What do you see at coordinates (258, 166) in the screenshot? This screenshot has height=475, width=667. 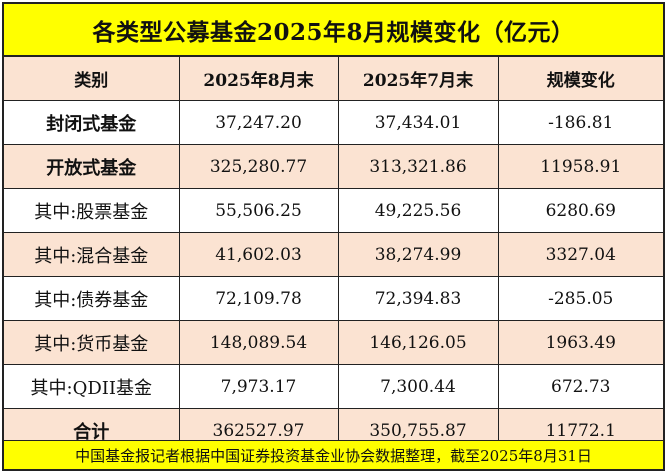 I see `row-aug: 325,280.77` at bounding box center [258, 166].